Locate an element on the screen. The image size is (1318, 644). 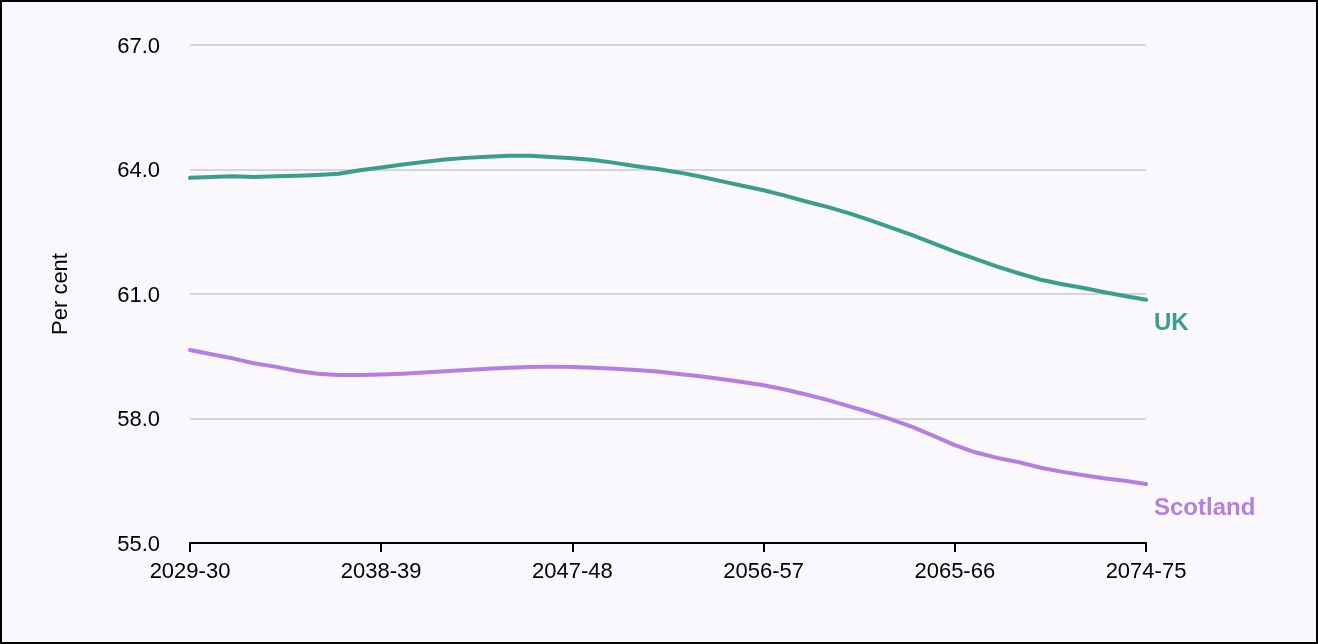
y-tick-label: 55.0 is located at coordinates (138, 543).